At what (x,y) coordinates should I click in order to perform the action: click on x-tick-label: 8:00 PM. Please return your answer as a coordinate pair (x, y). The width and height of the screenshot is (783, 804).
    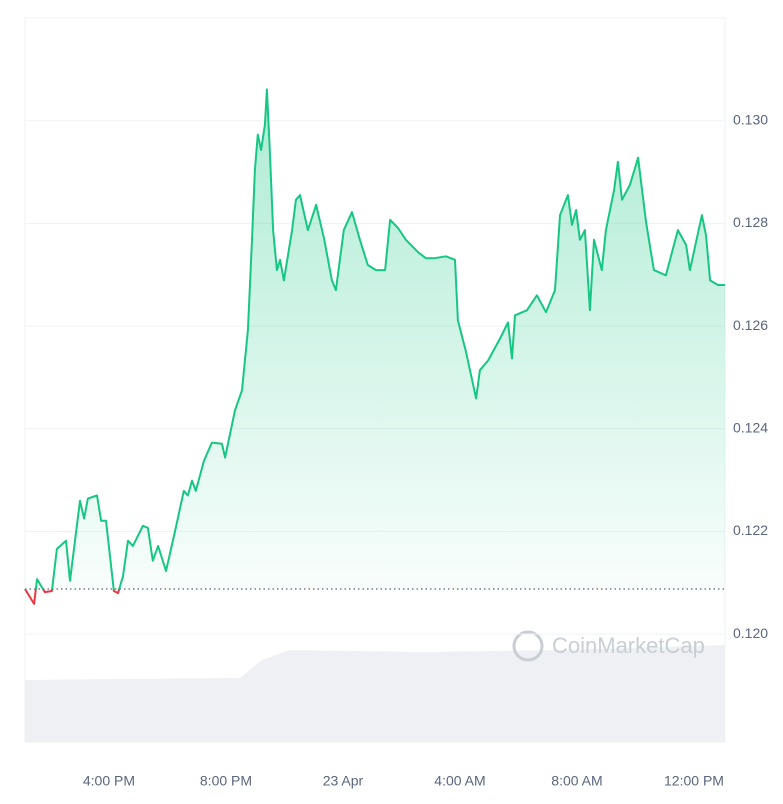
    Looking at the image, I should click on (226, 781).